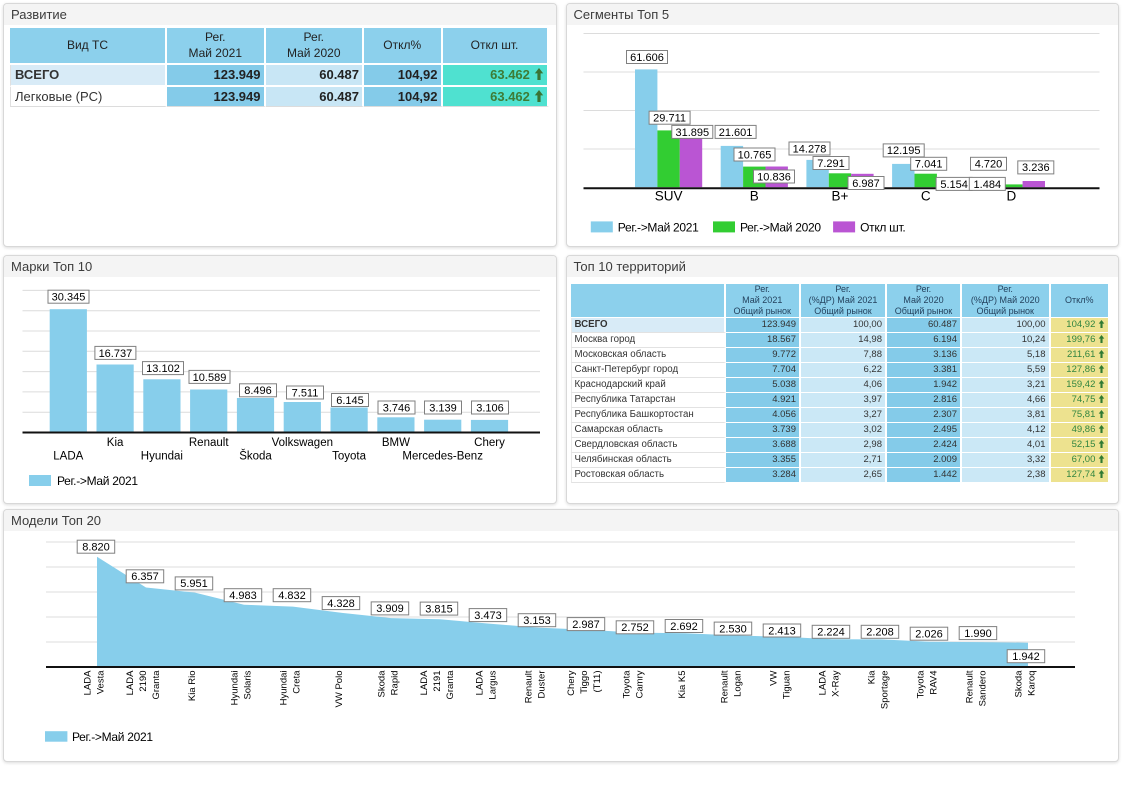 The image size is (1122, 793). I want to click on svg-text: X-Ray, so click(836, 683).